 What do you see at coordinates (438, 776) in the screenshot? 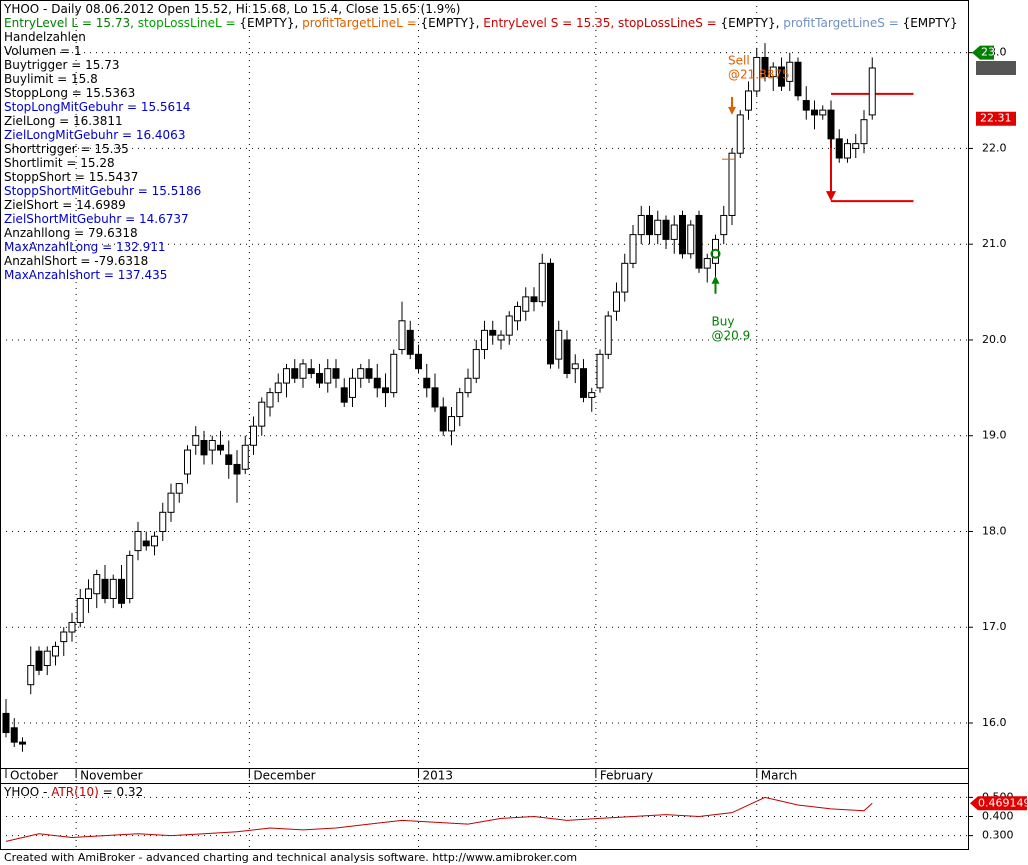
I see `x-tick-label: 2013` at bounding box center [438, 776].